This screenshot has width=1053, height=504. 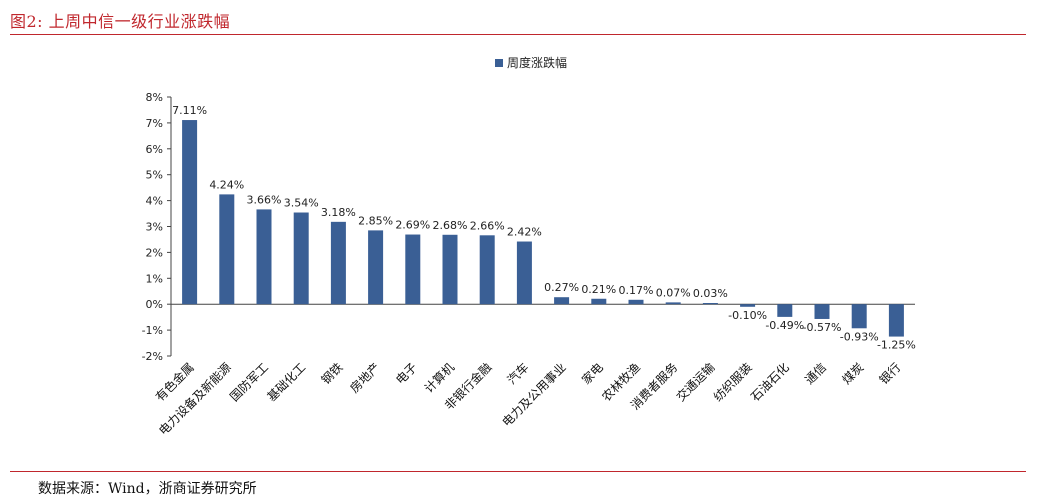 What do you see at coordinates (747, 315) in the screenshot?
I see `data-label: -0.10%` at bounding box center [747, 315].